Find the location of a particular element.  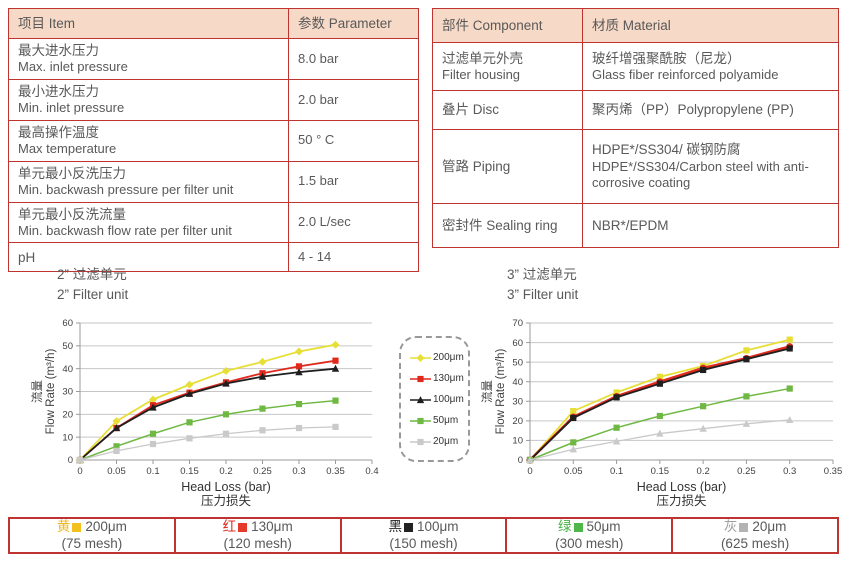

legend-line-icon is located at coordinates (420, 357).